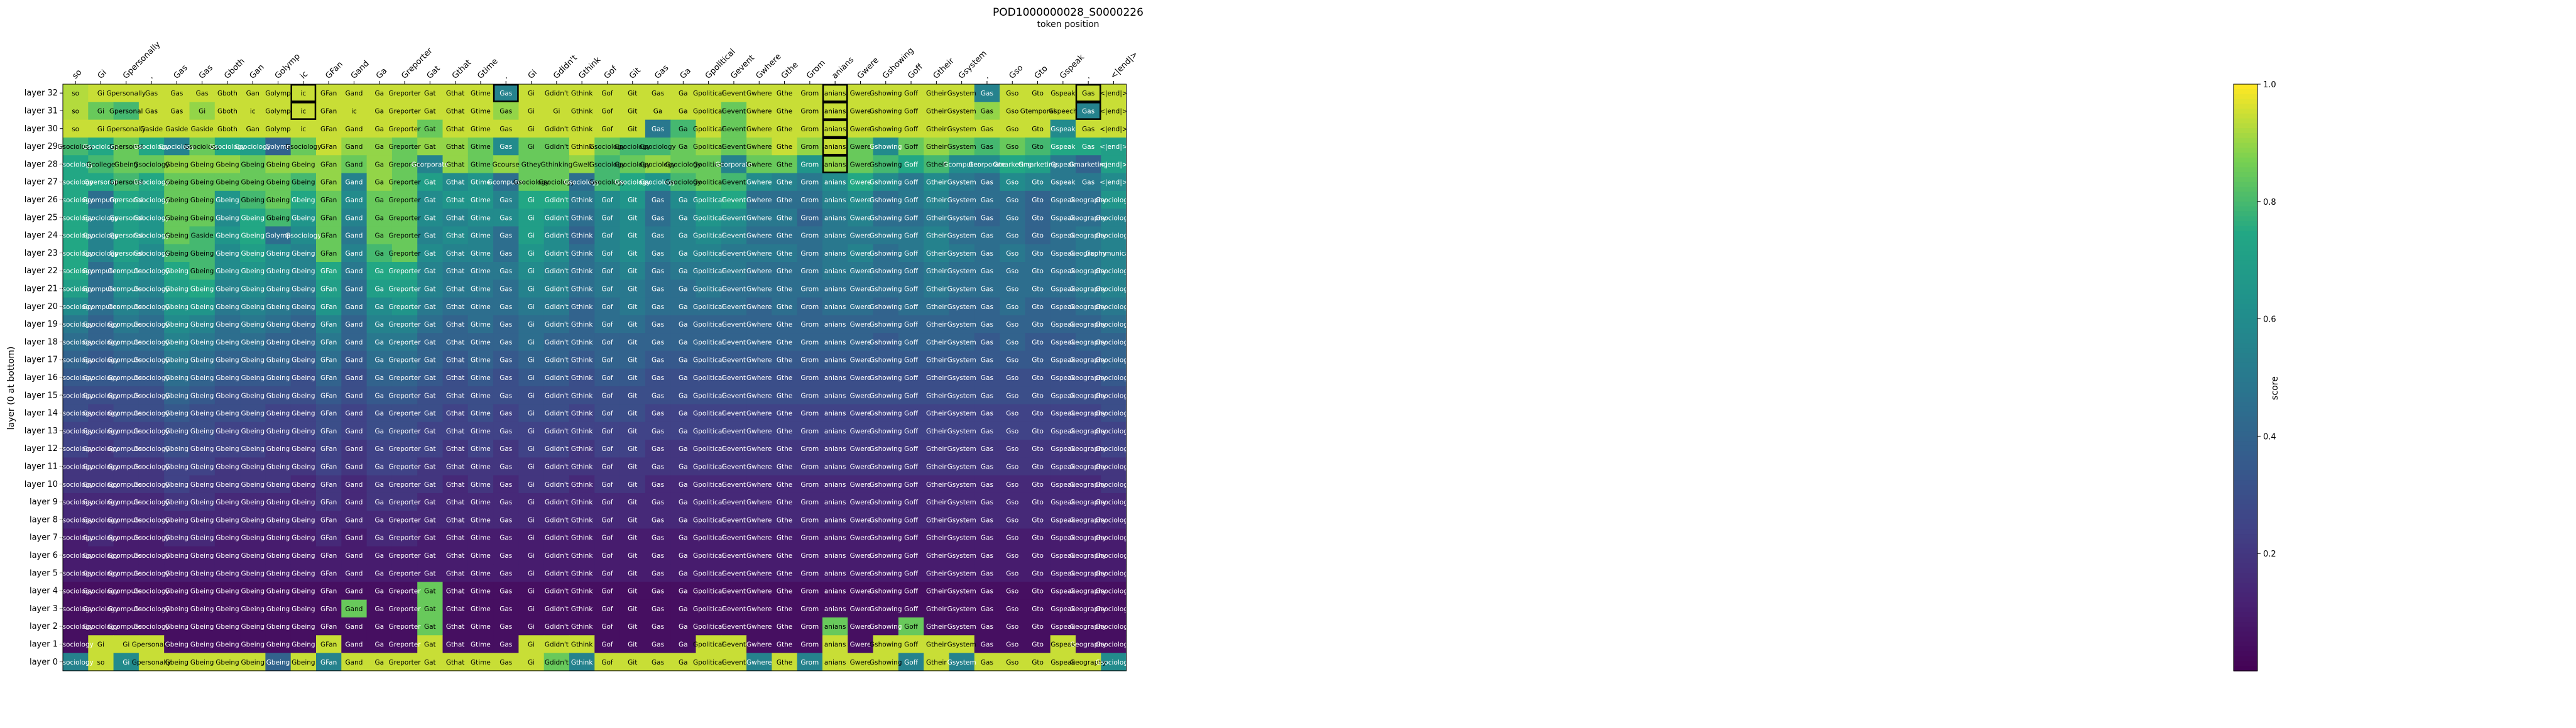  I want to click on cell-label: Gdidn't, so click(557, 200).